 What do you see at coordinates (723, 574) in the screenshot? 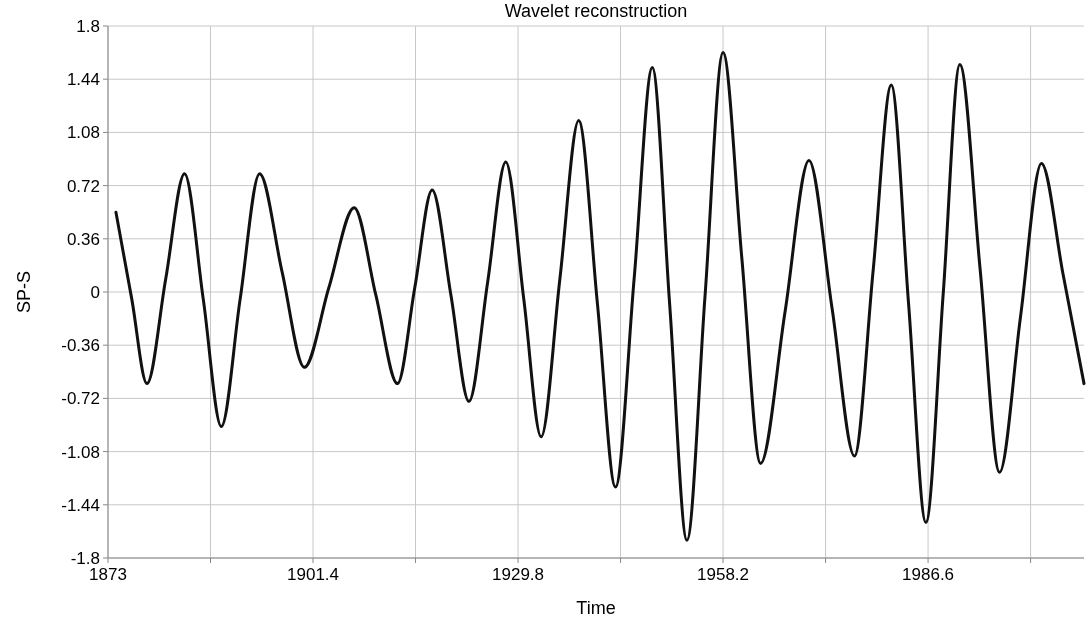
I see `x-tick-label: 1958.2` at bounding box center [723, 574].